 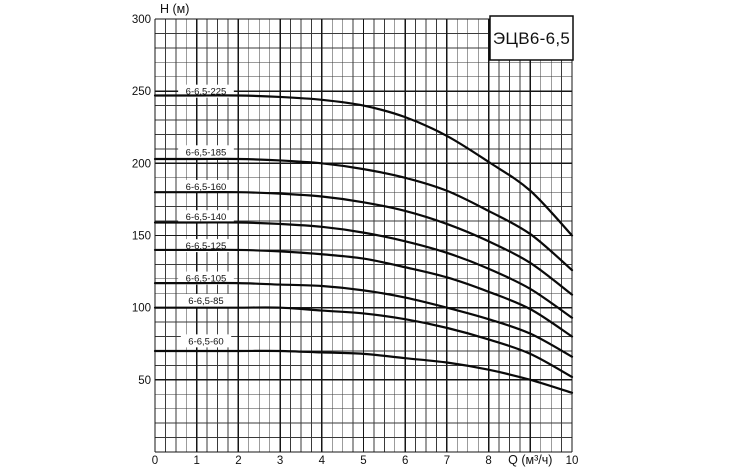 I want to click on x-tick-label: 0, so click(x=155, y=461).